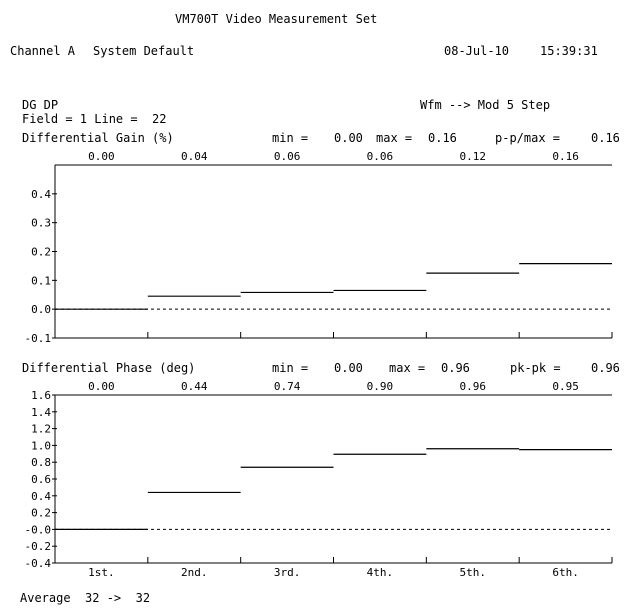  Describe the element at coordinates (455, 368) in the screenshot. I see `dp-max-value: 0.96` at that location.